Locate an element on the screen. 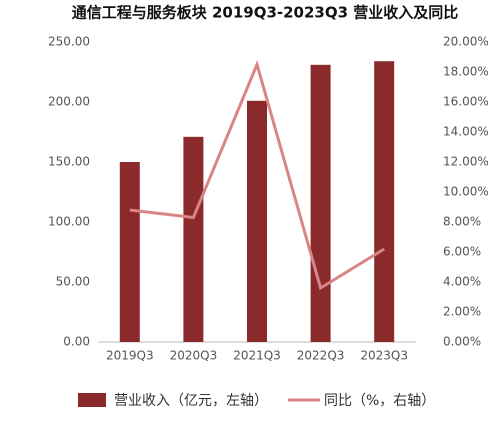 The image size is (500, 425). x-tick-label: 2021Q3 is located at coordinates (257, 356).